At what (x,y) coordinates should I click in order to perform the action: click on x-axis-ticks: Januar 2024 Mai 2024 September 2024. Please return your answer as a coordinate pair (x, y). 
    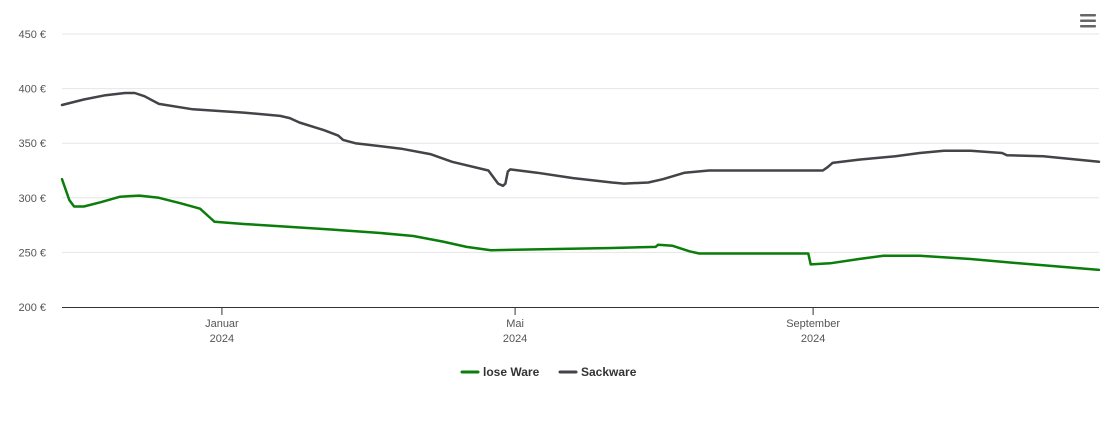
    Looking at the image, I should click on (522, 326).